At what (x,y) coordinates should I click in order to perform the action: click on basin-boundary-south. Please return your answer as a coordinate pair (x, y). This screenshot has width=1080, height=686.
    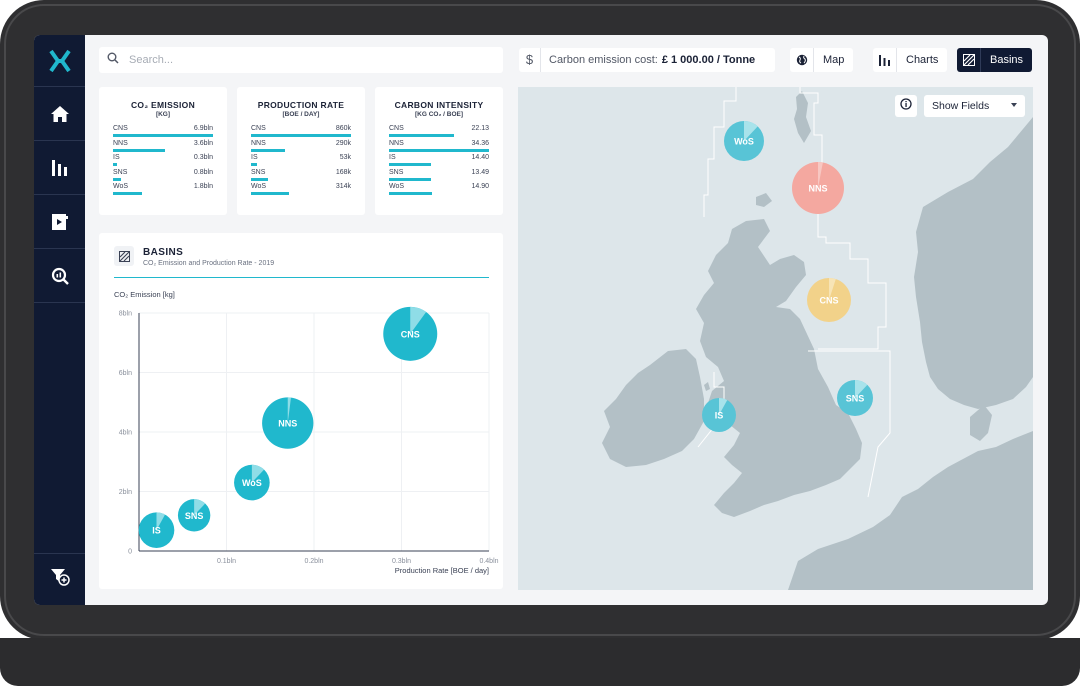
    Looking at the image, I should click on (849, 424).